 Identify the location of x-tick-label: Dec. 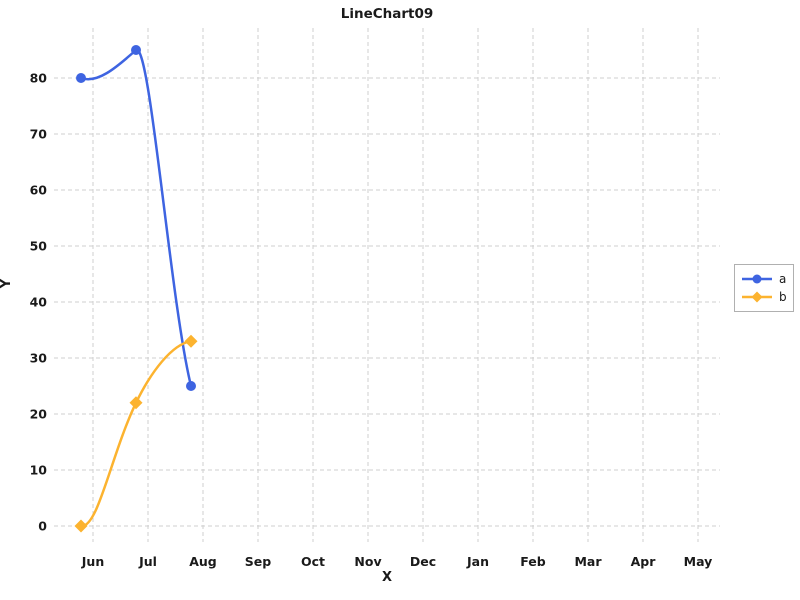
(423, 561).